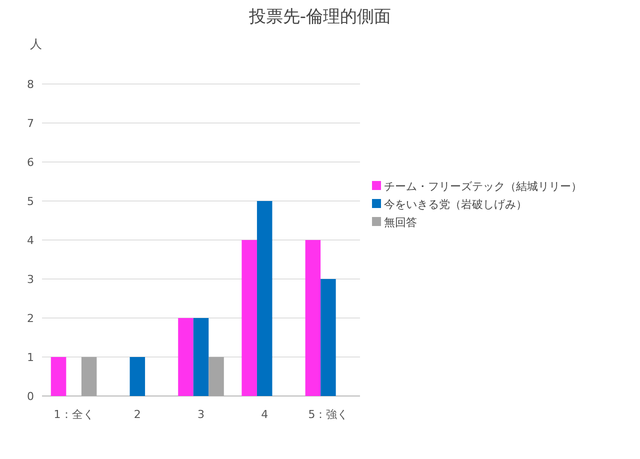 This screenshot has width=640, height=459. I want to click on legend-label: 無回答, so click(400, 222).